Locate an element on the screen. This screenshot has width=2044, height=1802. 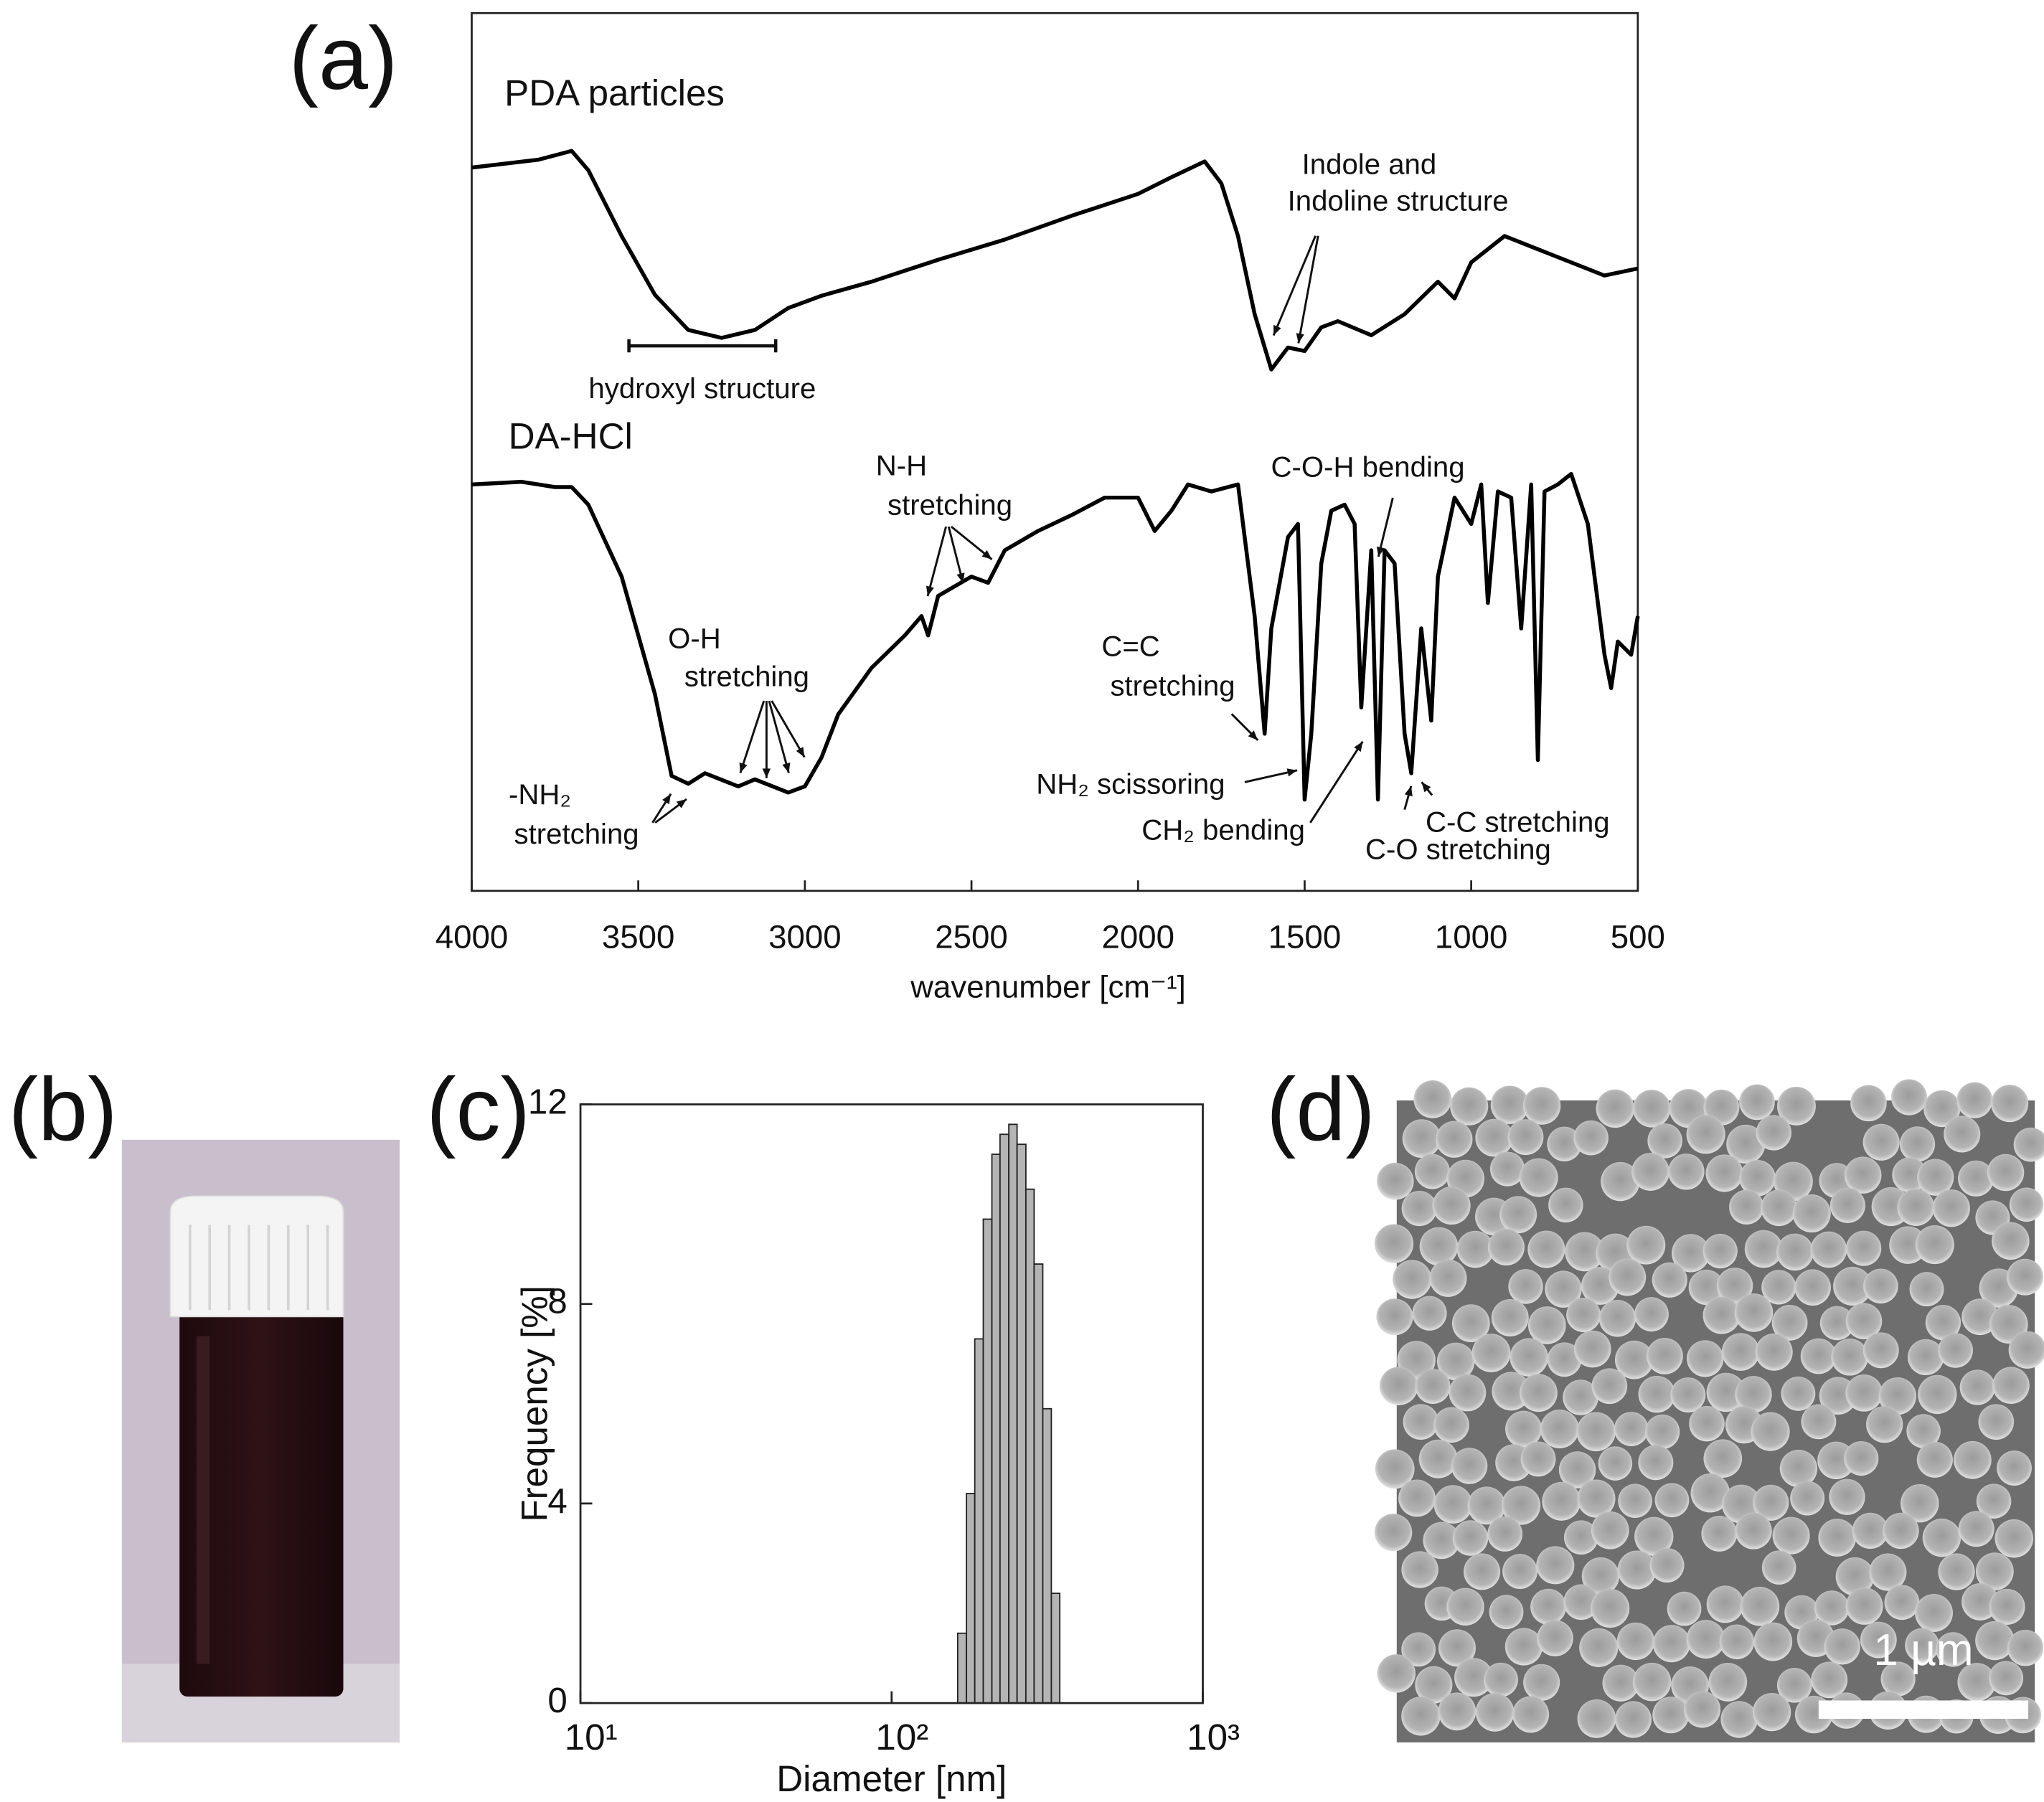
x-axis-label: wavenumber [cm⁻¹] is located at coordinates (1047, 986).